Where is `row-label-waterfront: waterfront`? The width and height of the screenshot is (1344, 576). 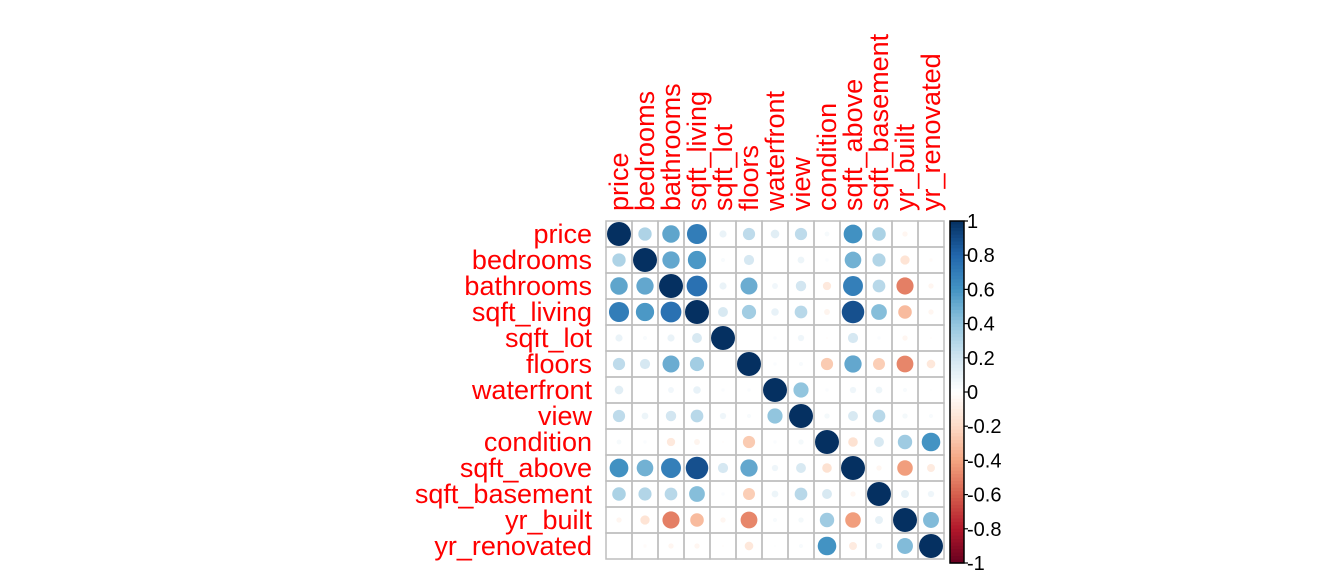
row-label-waterfront: waterfront is located at coordinates (532, 390).